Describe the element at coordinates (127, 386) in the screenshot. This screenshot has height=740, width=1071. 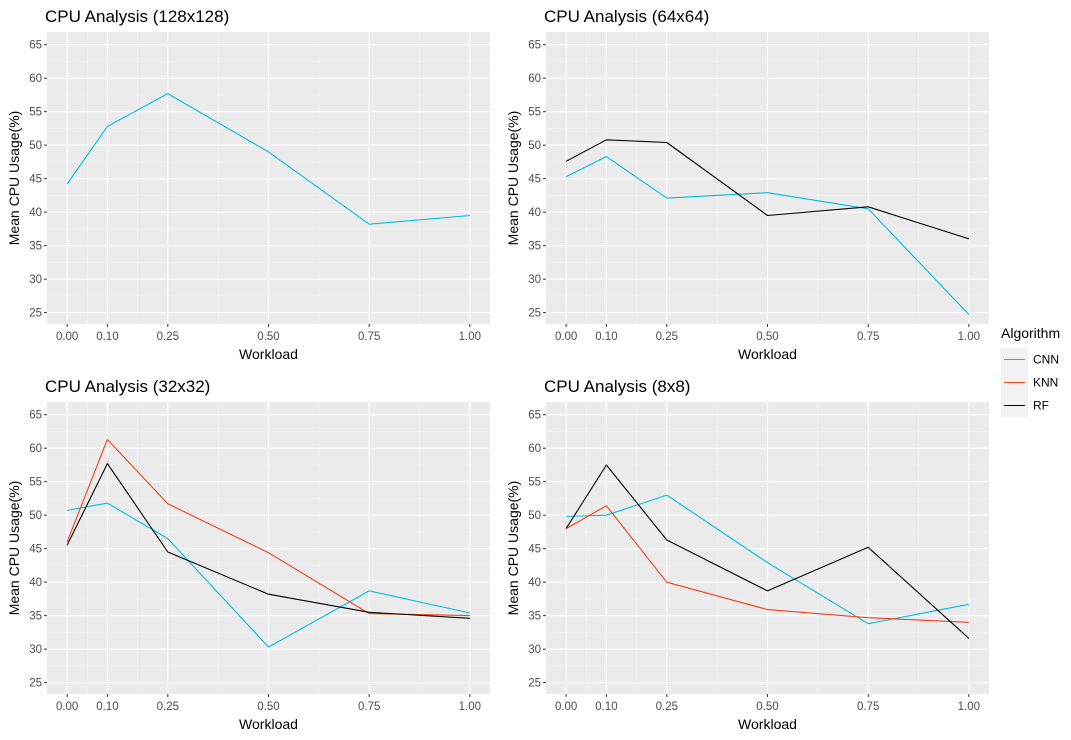
I see `panel-title: CPU Analysis (32x32)` at that location.